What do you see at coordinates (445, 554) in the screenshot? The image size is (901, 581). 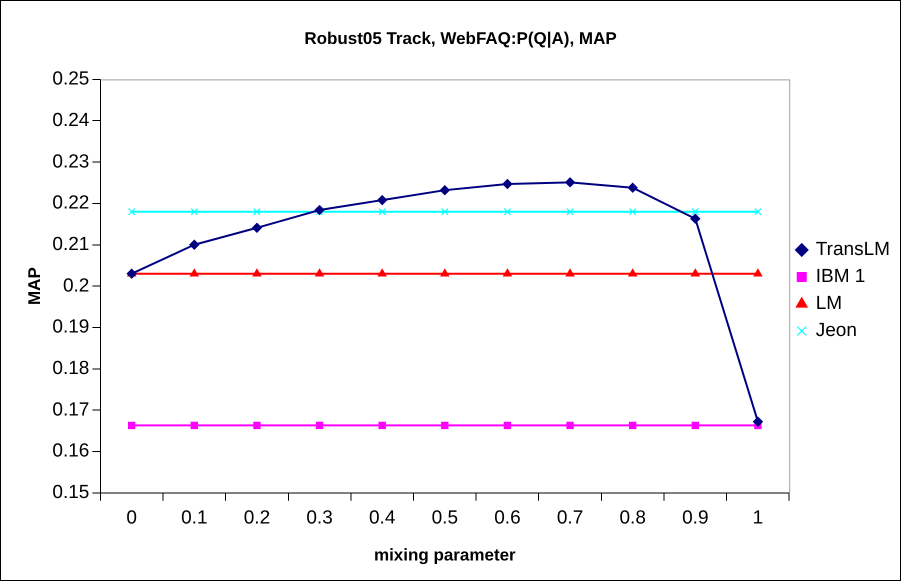 I see `x-axis-title: mixing parameter` at bounding box center [445, 554].